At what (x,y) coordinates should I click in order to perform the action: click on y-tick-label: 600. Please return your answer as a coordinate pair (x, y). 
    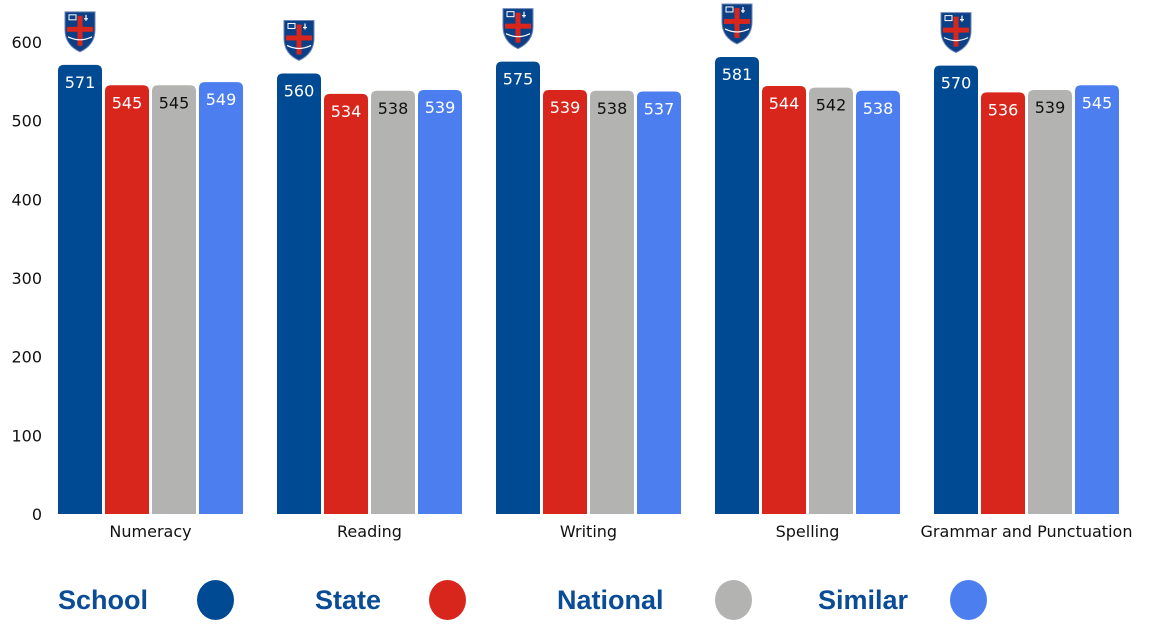
    Looking at the image, I should click on (26, 42).